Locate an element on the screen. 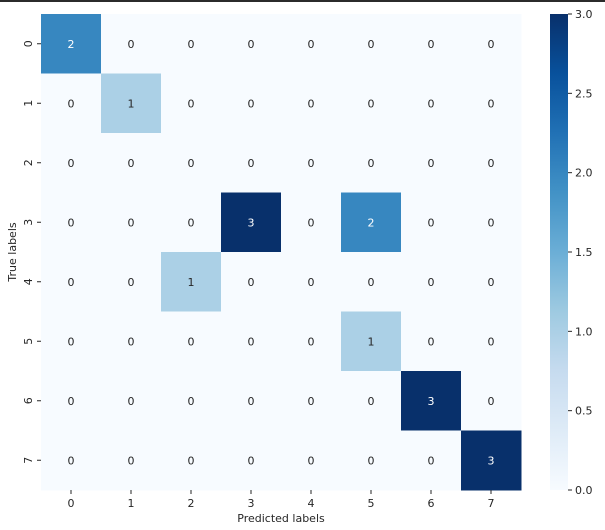  x-tick-label: 0 is located at coordinates (71, 503).